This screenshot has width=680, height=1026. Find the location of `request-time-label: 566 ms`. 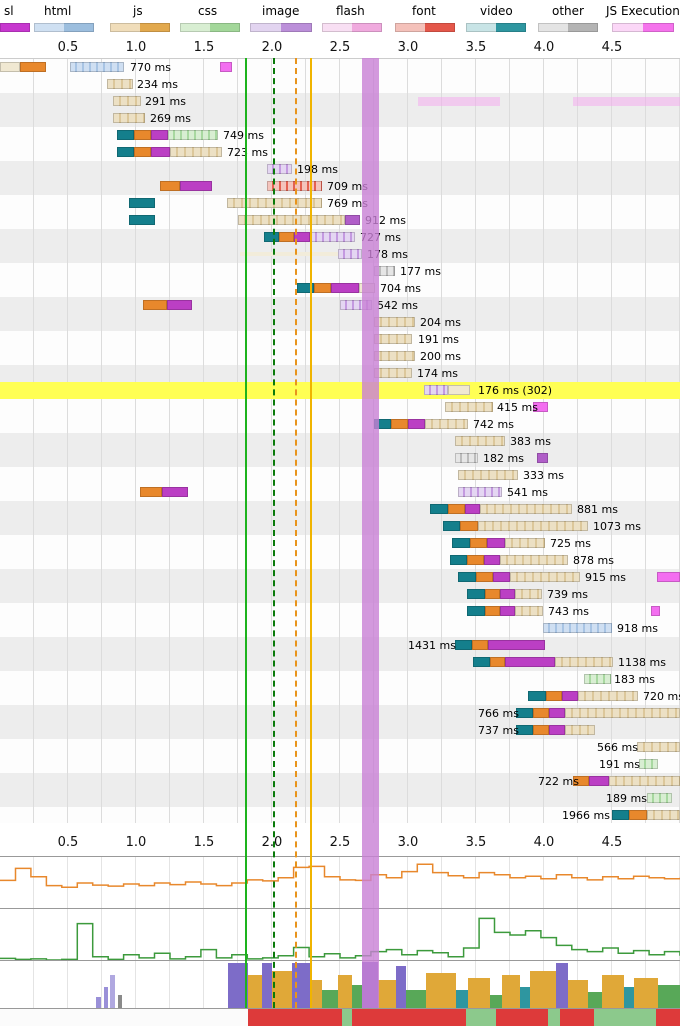

request-time-label: 566 ms is located at coordinates (617, 747).